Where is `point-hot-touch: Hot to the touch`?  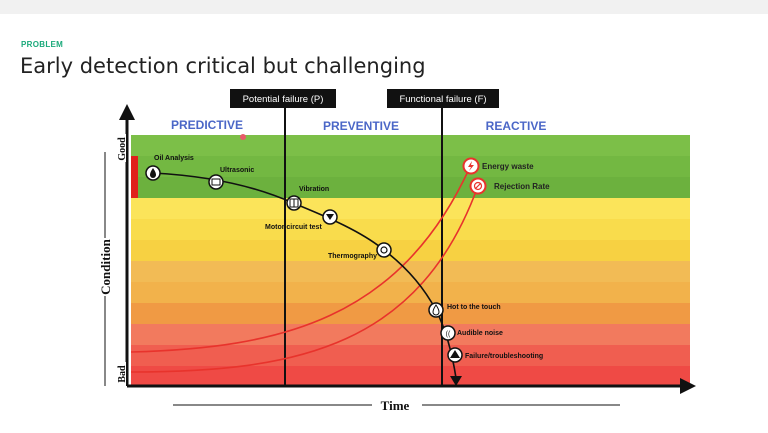
point-hot-touch: Hot to the touch is located at coordinates (464, 310).